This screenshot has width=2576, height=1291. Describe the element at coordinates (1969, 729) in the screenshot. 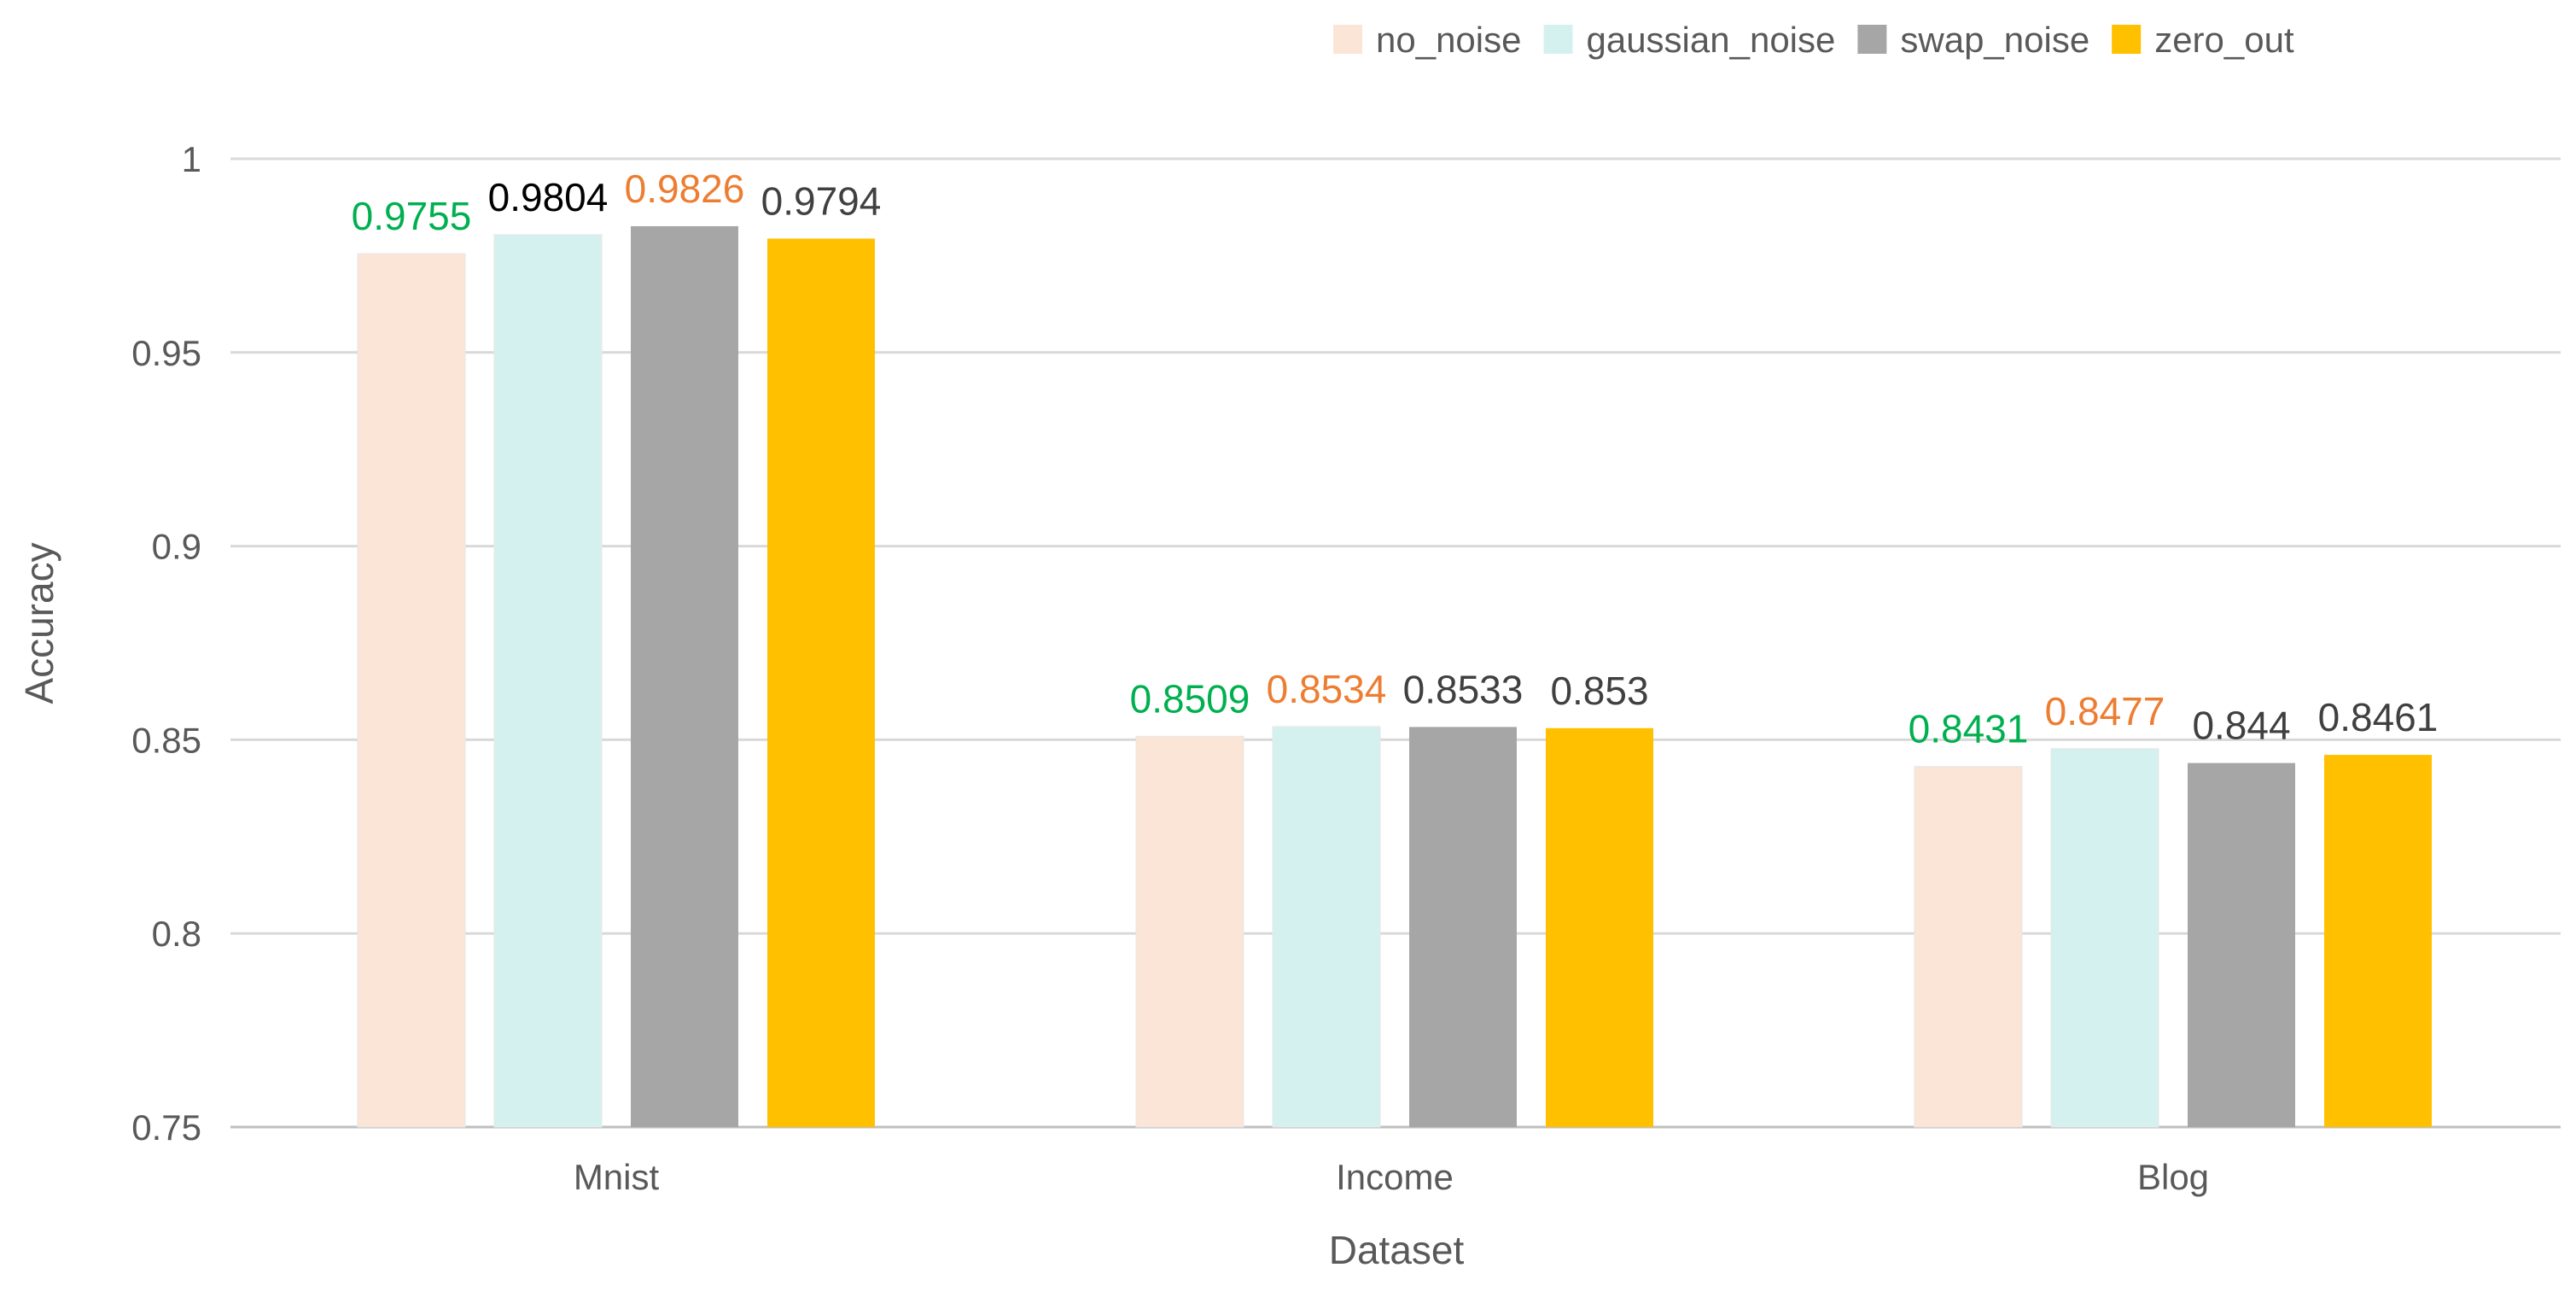

I see `data-label: 0.8431` at that location.